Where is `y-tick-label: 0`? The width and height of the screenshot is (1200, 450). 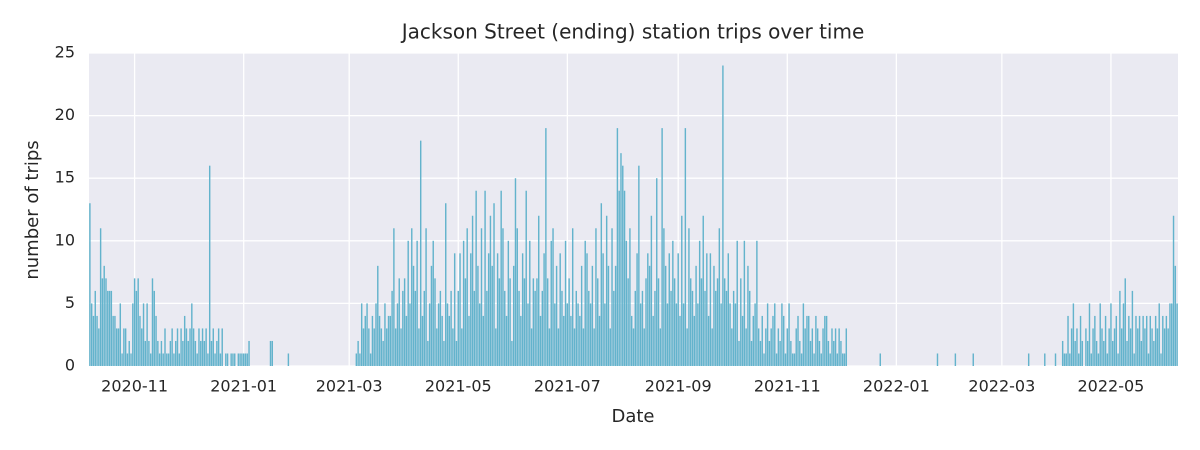
y-tick-label: 0 is located at coordinates (70, 365).